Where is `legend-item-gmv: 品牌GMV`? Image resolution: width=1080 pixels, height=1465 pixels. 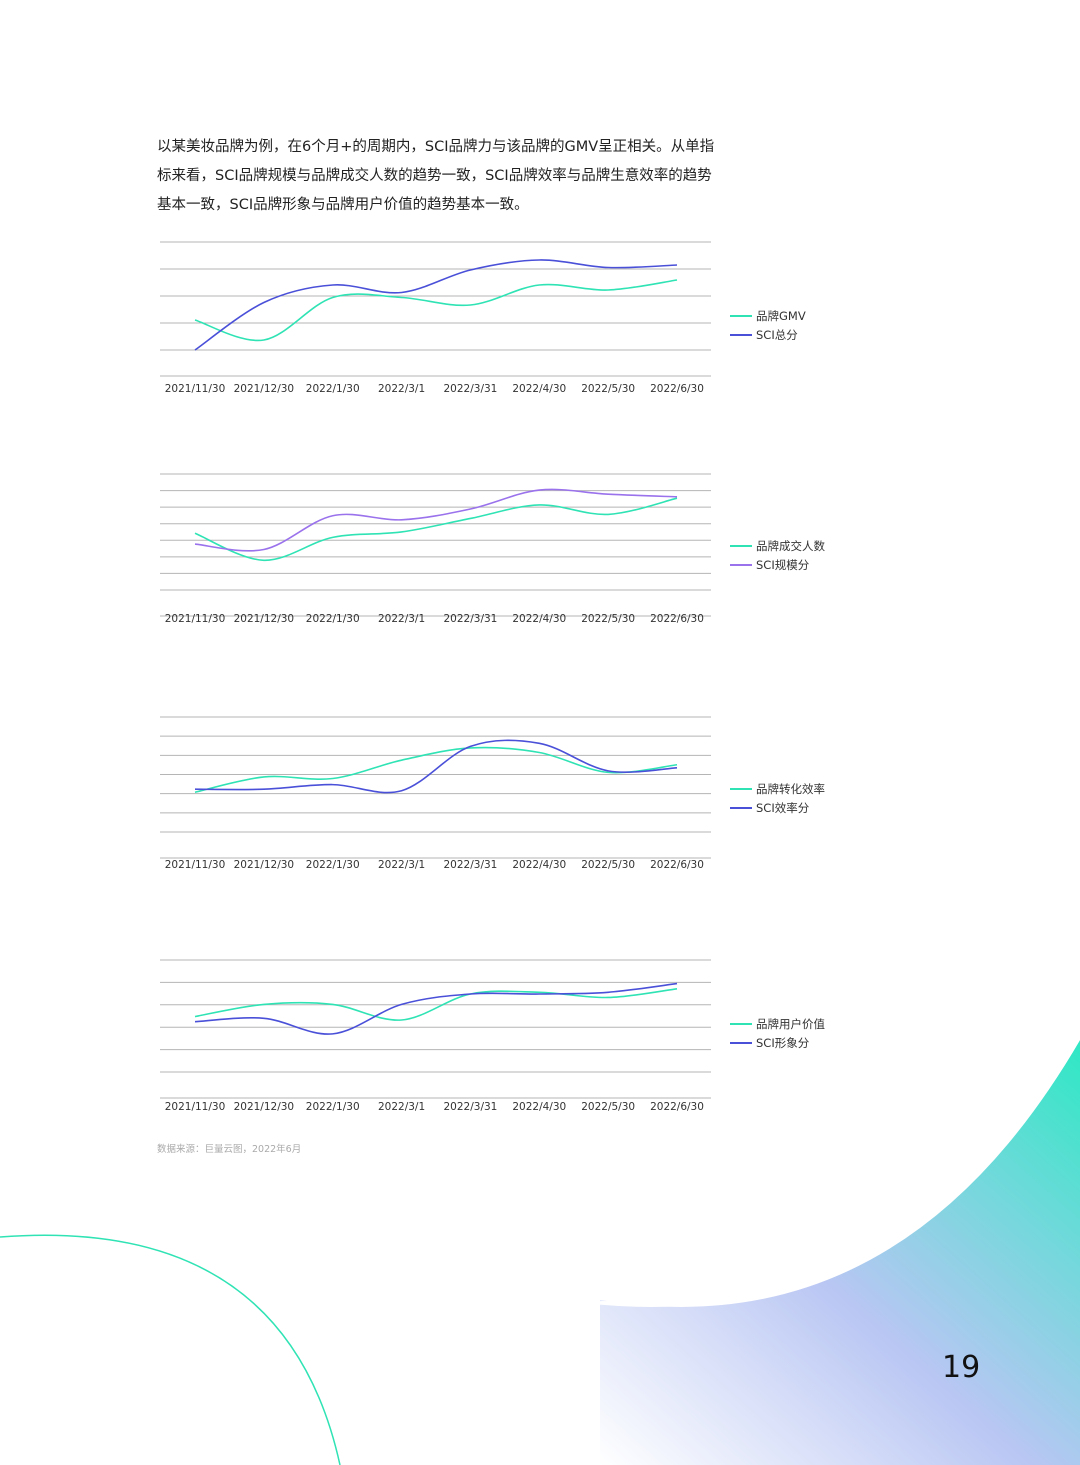 legend-item-gmv: 品牌GMV is located at coordinates (768, 315).